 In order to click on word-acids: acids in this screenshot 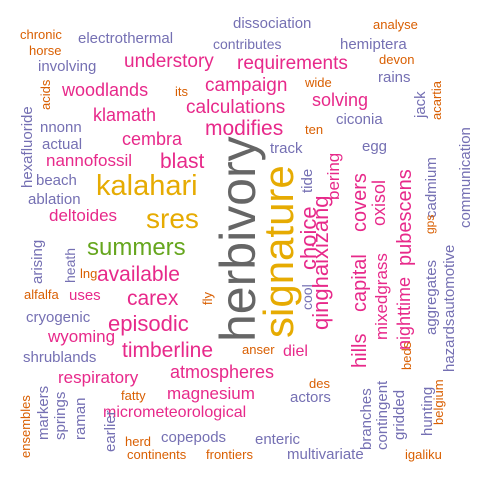, I will do `click(45, 94)`.